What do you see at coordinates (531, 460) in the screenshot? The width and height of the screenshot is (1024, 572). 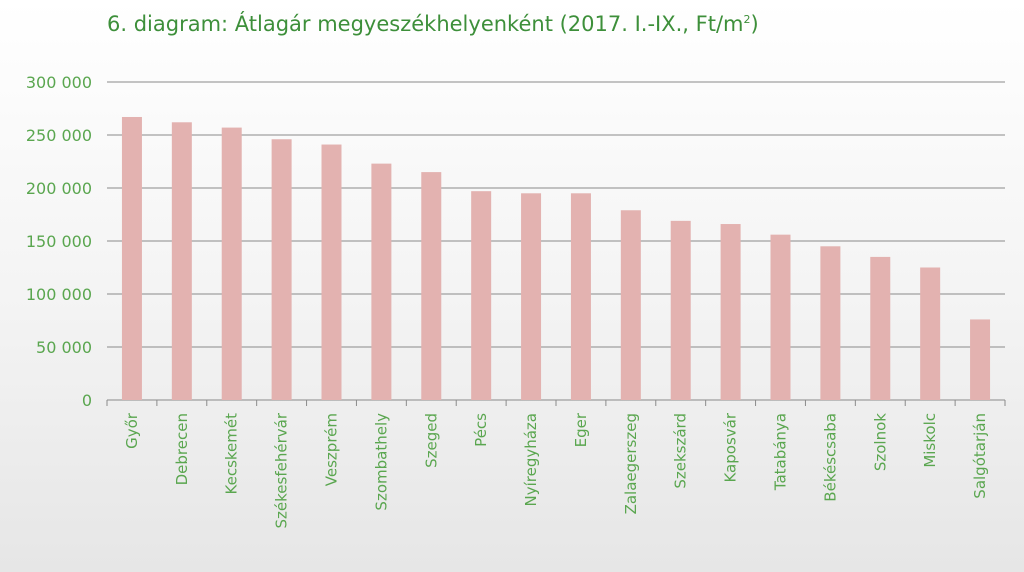 I see `x-category-label: Nyíregyháza` at bounding box center [531, 460].